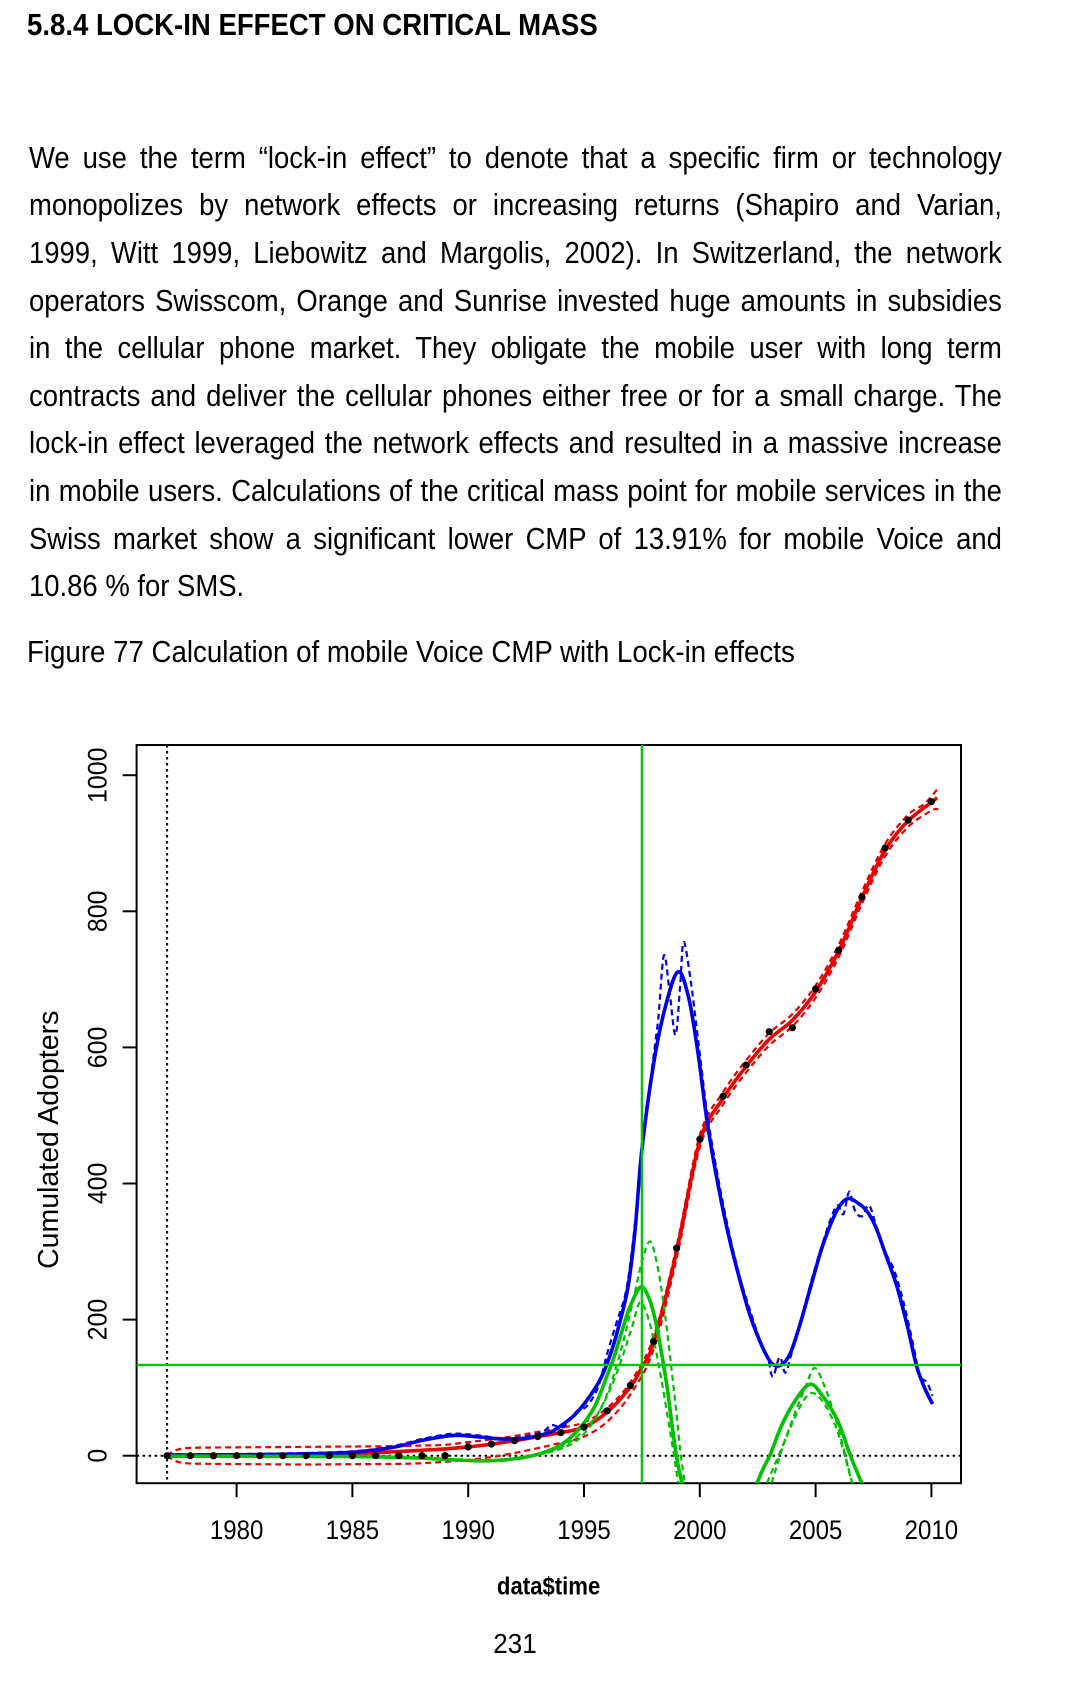 This screenshot has width=1070, height=1703. Describe the element at coordinates (815, 1531) in the screenshot. I see `svg-text: 2005` at that location.